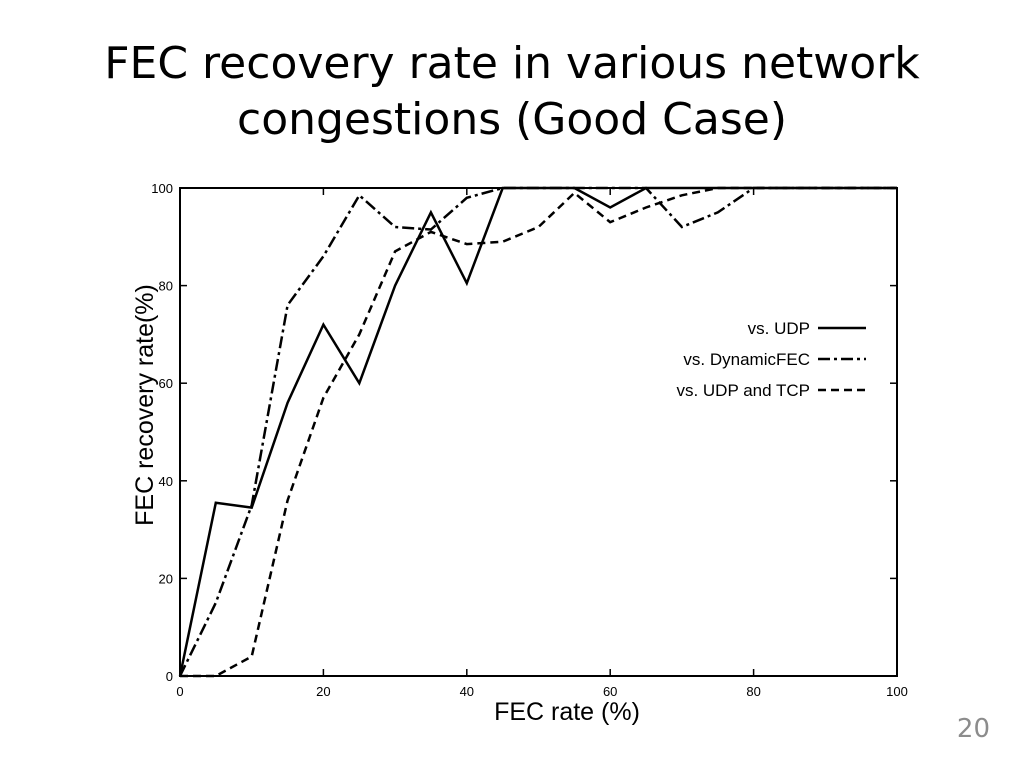 This screenshot has width=1024, height=768. What do you see at coordinates (169, 676) in the screenshot?
I see `y-tick-label: 0` at bounding box center [169, 676].